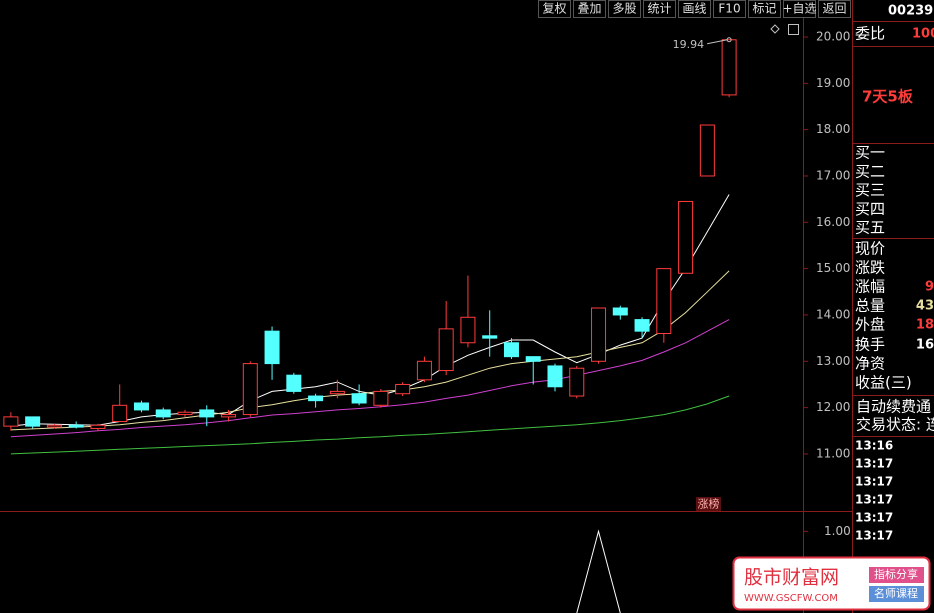 This screenshot has width=934, height=613. Describe the element at coordinates (833, 314) in the screenshot. I see `y-tick-label: 14.00` at that location.